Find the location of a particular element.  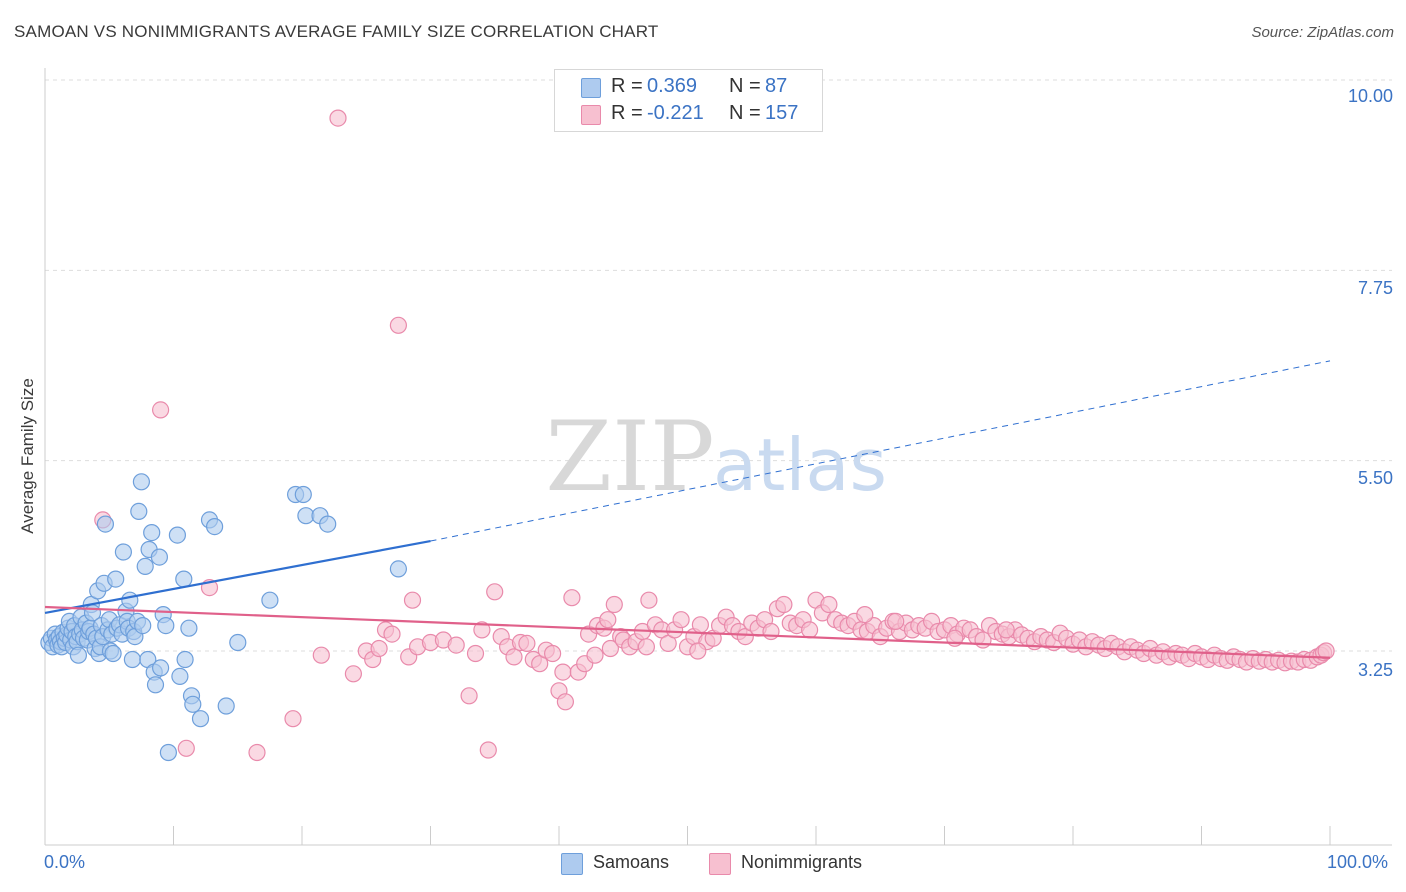

watermark-zip: ZIP is located at coordinates (629, 457).